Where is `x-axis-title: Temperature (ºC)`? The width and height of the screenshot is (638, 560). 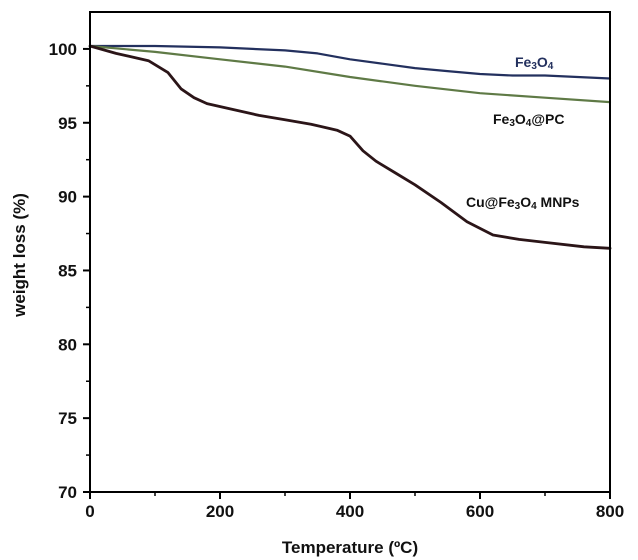 x-axis-title: Temperature (ºC) is located at coordinates (350, 547).